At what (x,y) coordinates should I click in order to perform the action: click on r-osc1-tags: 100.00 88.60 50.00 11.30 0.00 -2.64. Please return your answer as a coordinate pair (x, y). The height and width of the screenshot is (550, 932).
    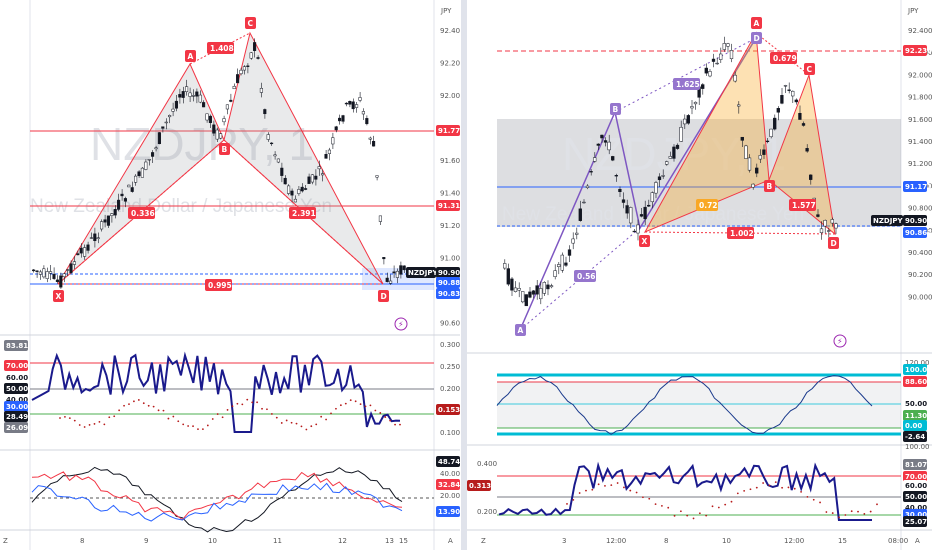
    Looking at the image, I should click on (917, 403).